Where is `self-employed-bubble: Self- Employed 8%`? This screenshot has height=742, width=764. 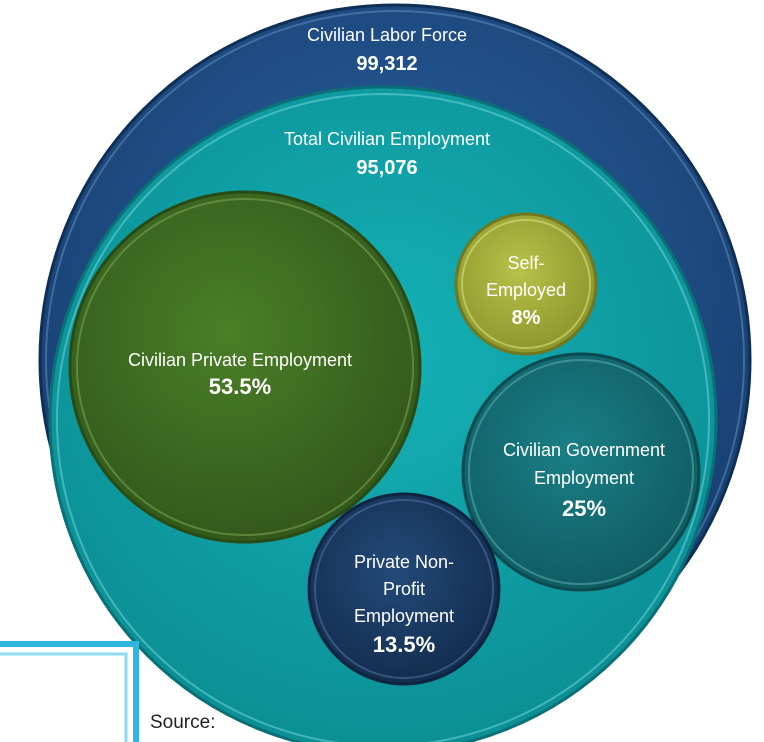 self-employed-bubble: Self- Employed 8% is located at coordinates (526, 284).